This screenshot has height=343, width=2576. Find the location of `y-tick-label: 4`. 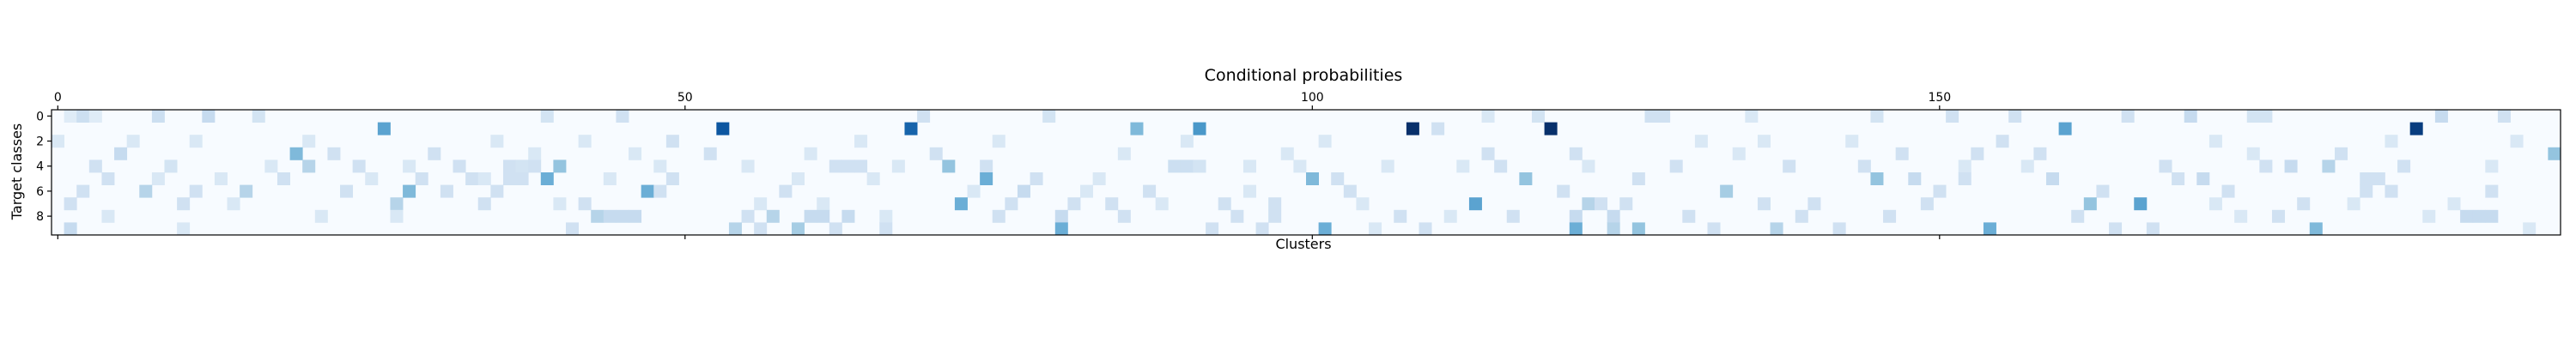

y-tick-label: 4 is located at coordinates (40, 167).